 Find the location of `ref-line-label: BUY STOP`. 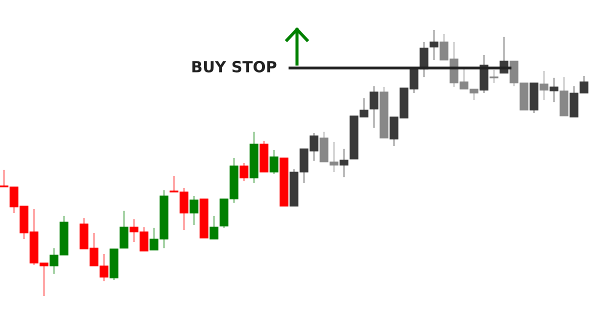

ref-line-label: BUY STOP is located at coordinates (234, 66).